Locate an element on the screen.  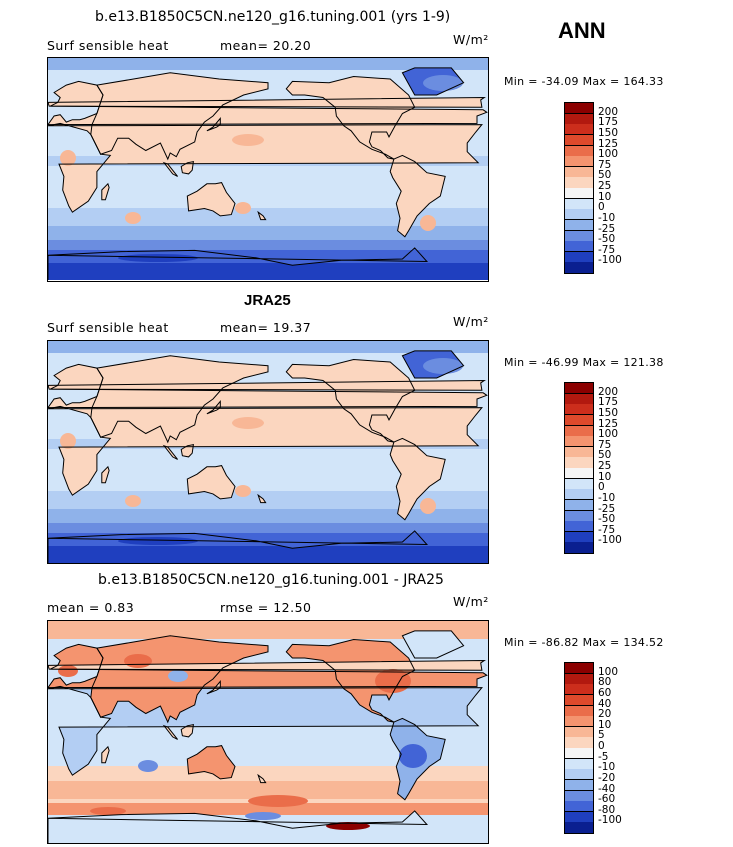
panel-2-minmax: Min = -46.99 Max = 121.38 is located at coordinates (584, 362).